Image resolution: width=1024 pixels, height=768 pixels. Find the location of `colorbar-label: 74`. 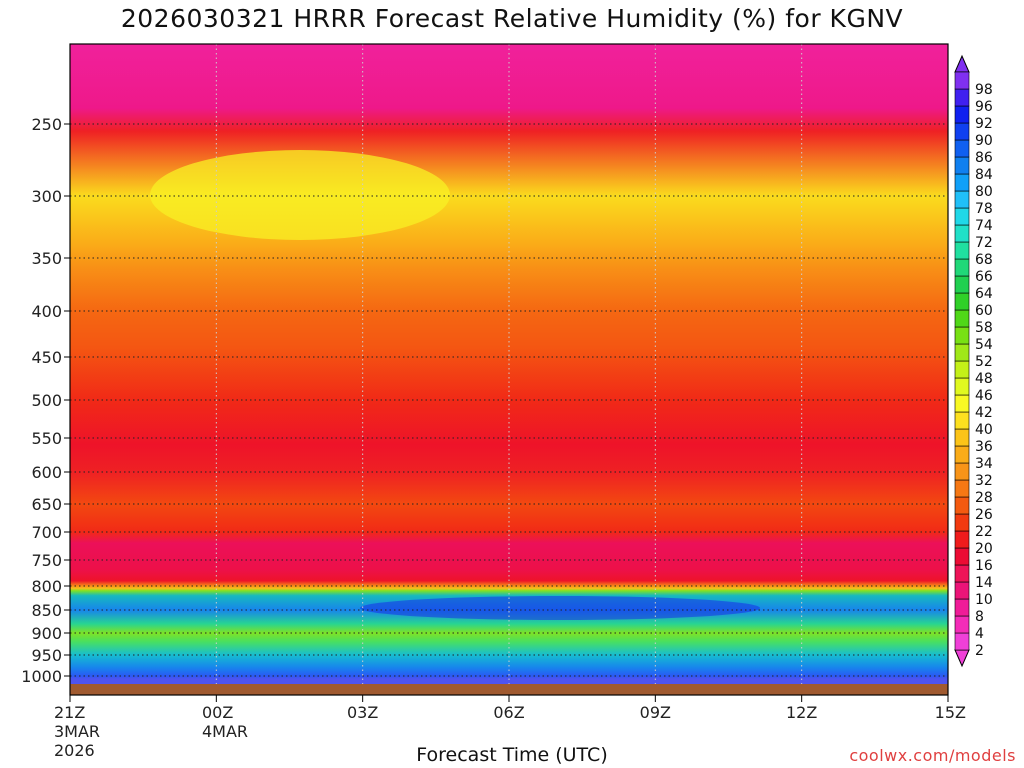

colorbar-label: 74 is located at coordinates (984, 226).